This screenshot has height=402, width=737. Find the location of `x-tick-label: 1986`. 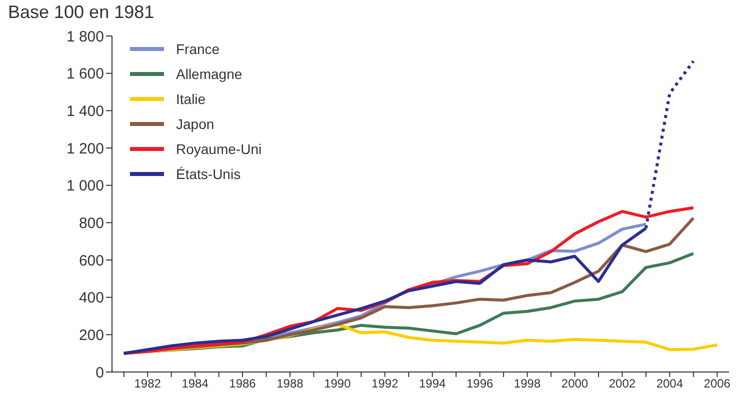

x-tick-label: 1986 is located at coordinates (242, 383).